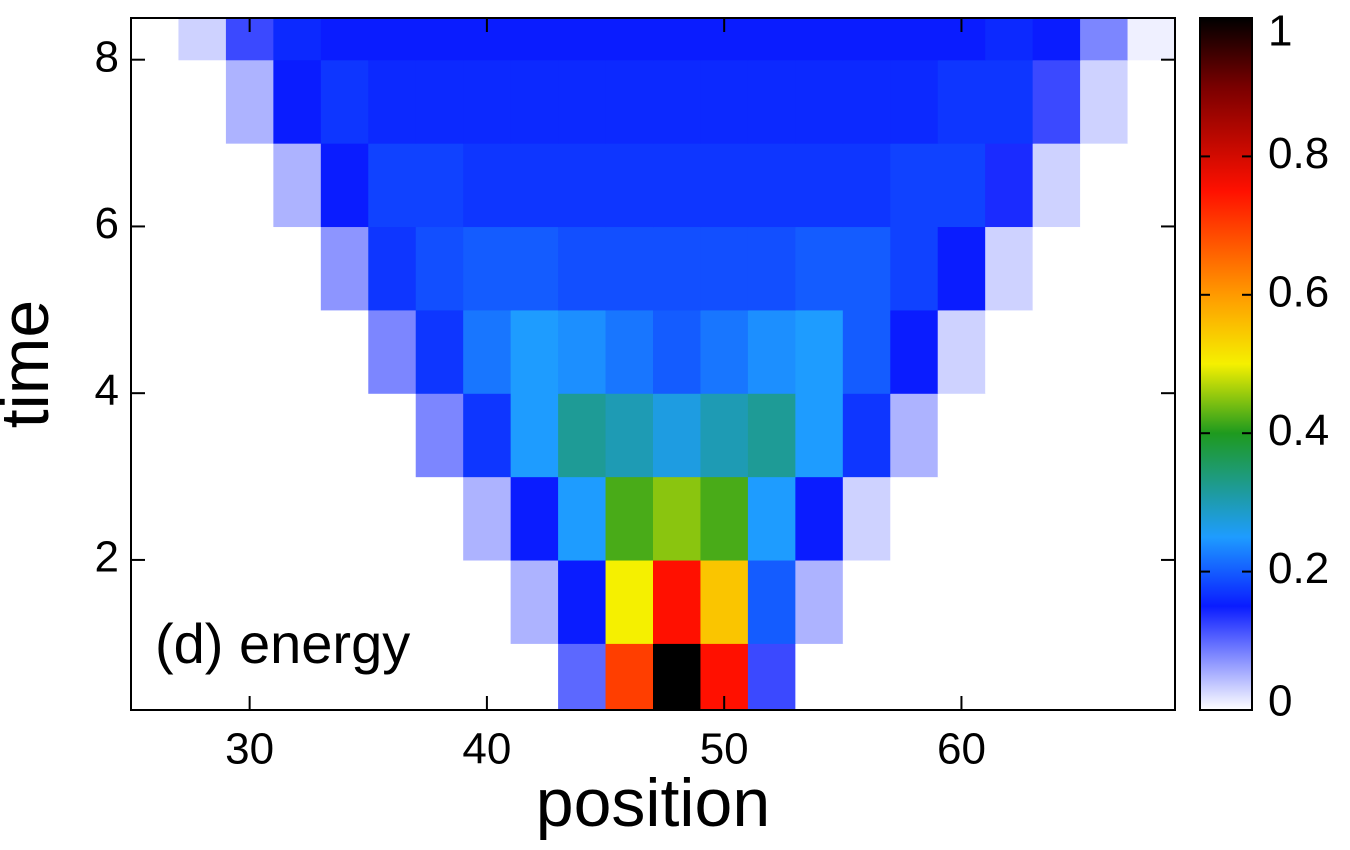  I want to click on colorbar-tick-label: 0.6, so click(1298, 291).